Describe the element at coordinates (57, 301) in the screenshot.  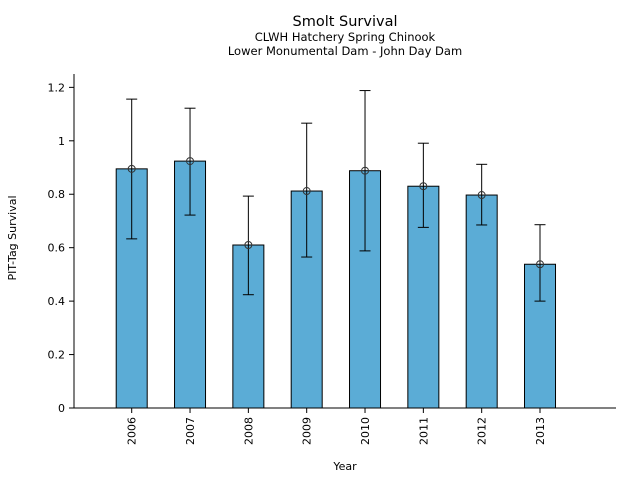
I see `y-tick-label: 0.4` at that location.